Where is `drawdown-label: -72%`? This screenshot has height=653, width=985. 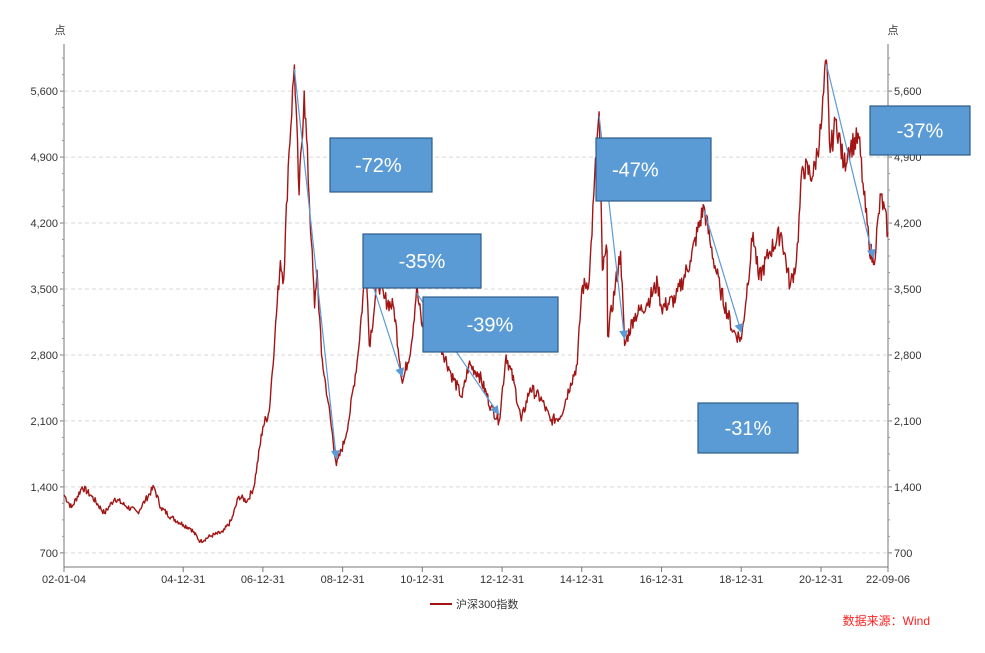 drawdown-label: -72% is located at coordinates (378, 166).